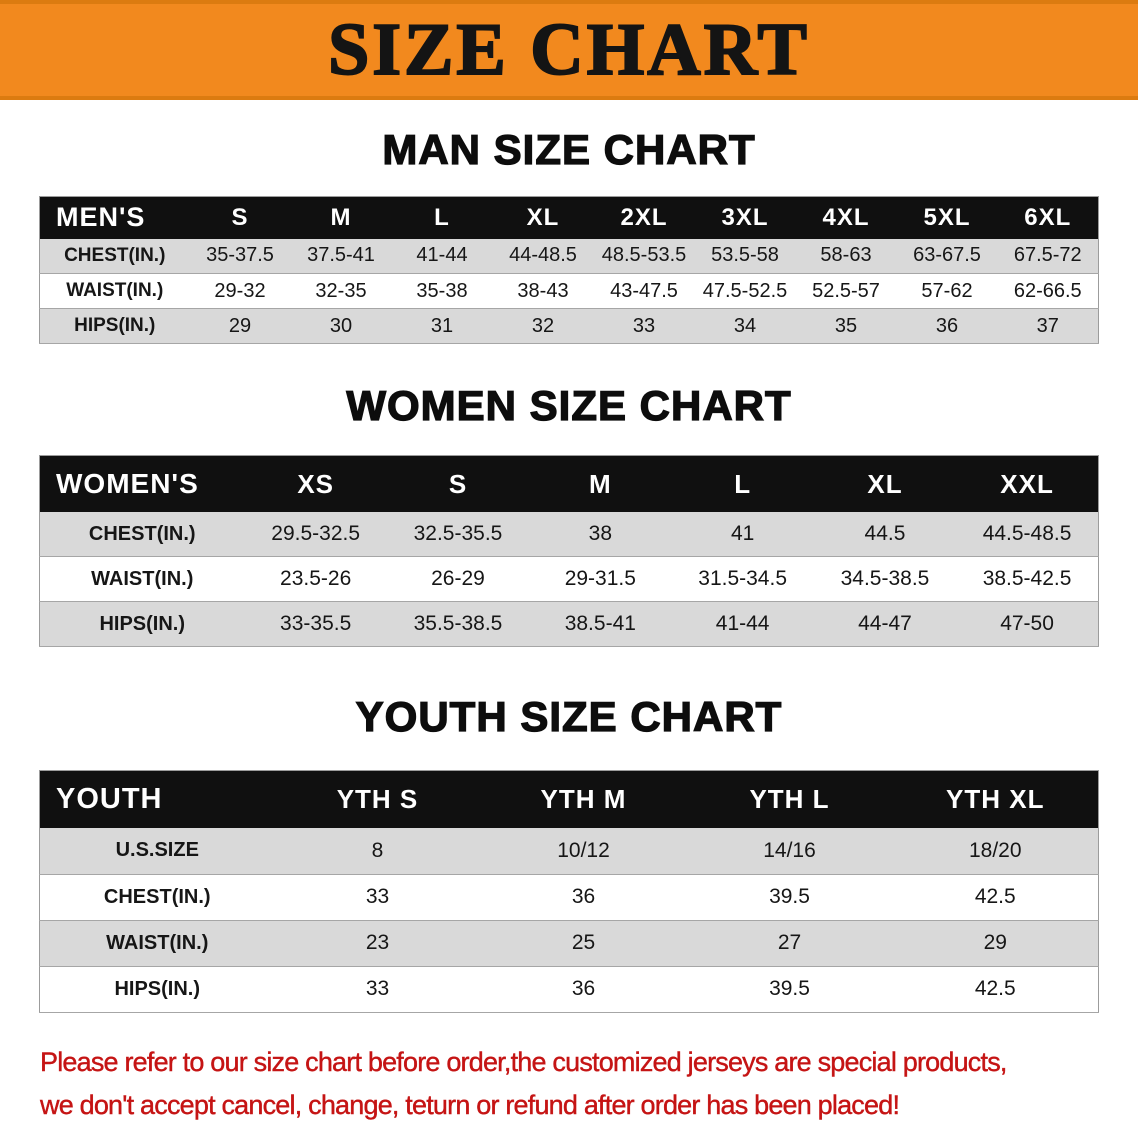  I want to click on page-title: SIZE CHART, so click(568, 50).